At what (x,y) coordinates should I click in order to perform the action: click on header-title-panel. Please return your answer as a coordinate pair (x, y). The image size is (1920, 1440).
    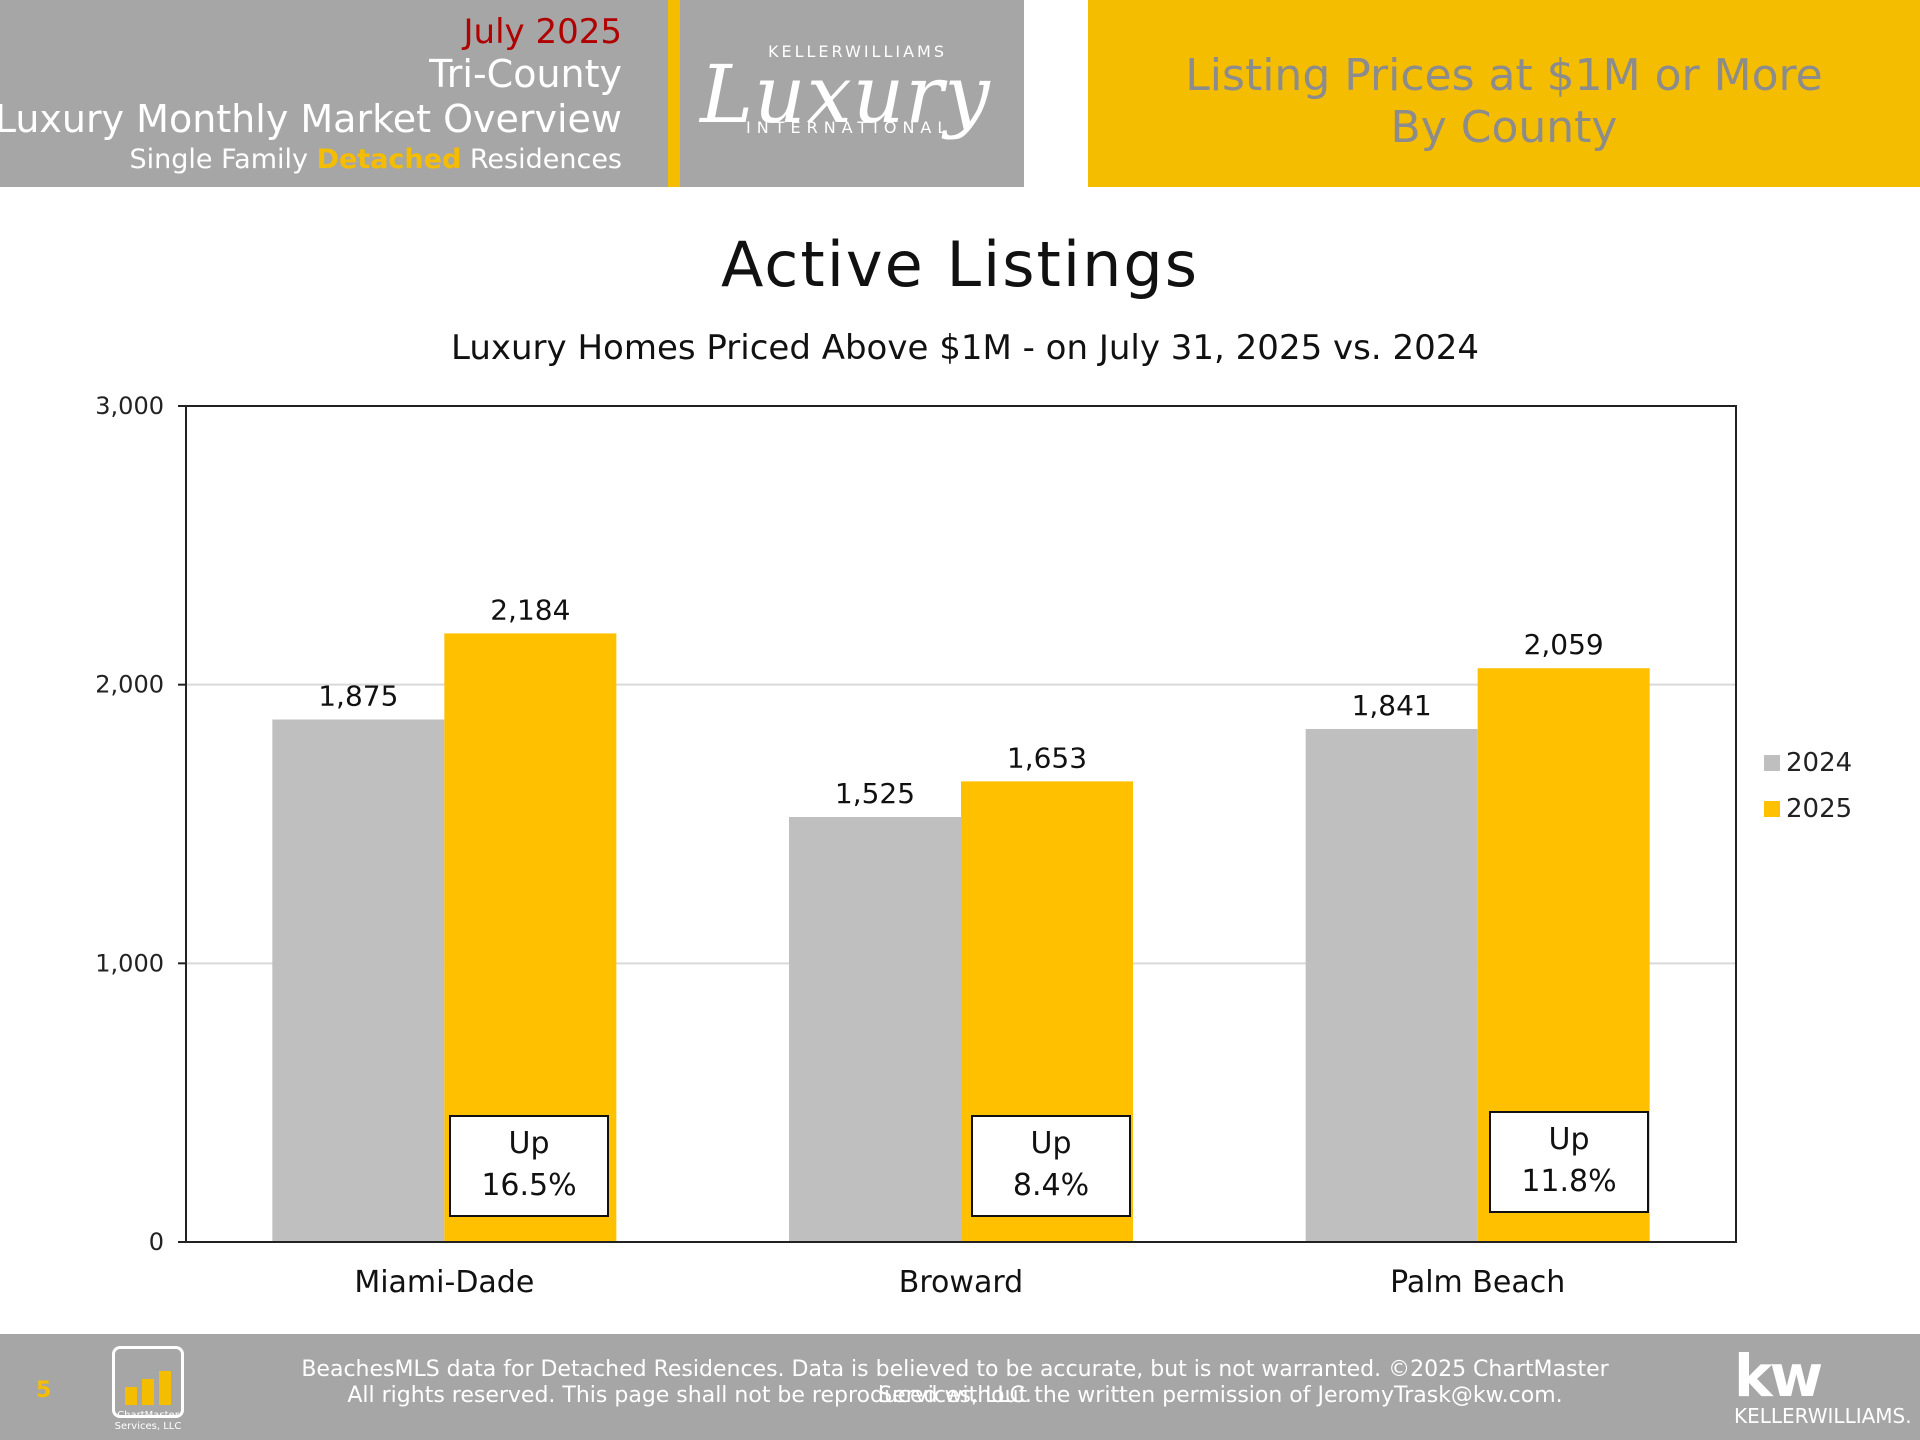
    Looking at the image, I should click on (1504, 93).